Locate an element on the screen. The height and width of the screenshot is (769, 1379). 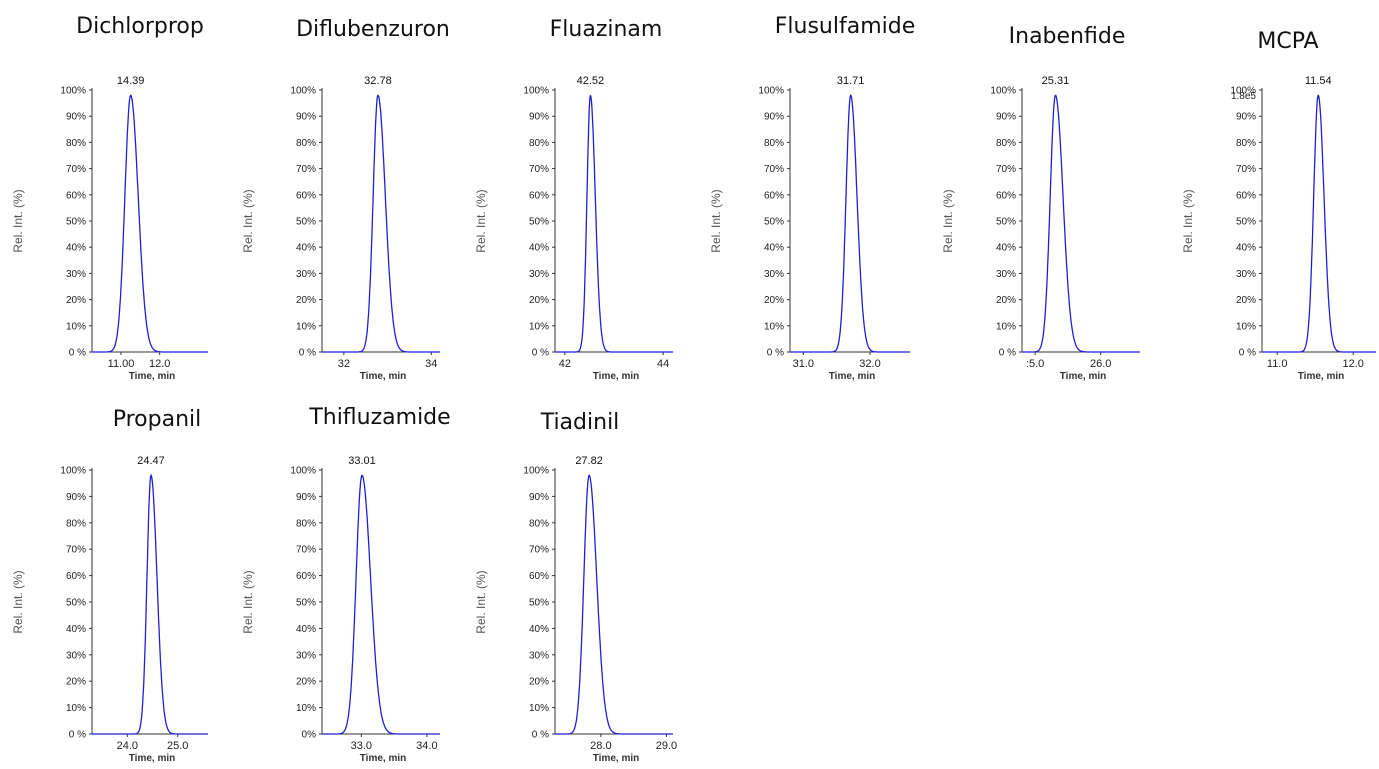
x-tick-label: 33.0 is located at coordinates (361, 746).